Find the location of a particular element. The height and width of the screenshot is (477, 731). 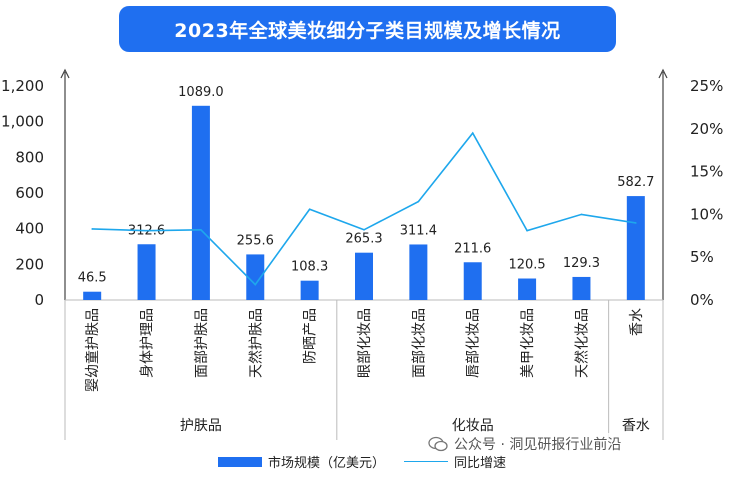

y-right-tick-label: 0% is located at coordinates (702, 300).